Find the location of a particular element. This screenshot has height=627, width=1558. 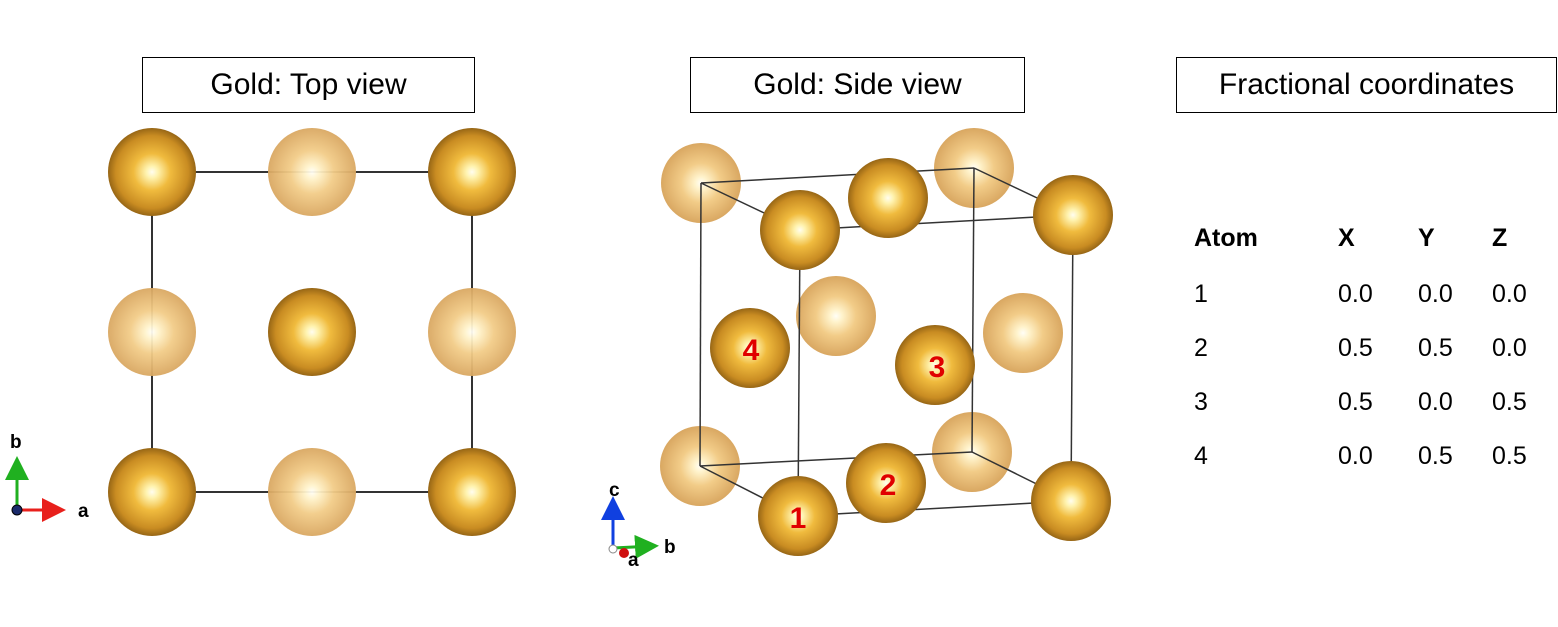

header-z: Z is located at coordinates (1500, 238).